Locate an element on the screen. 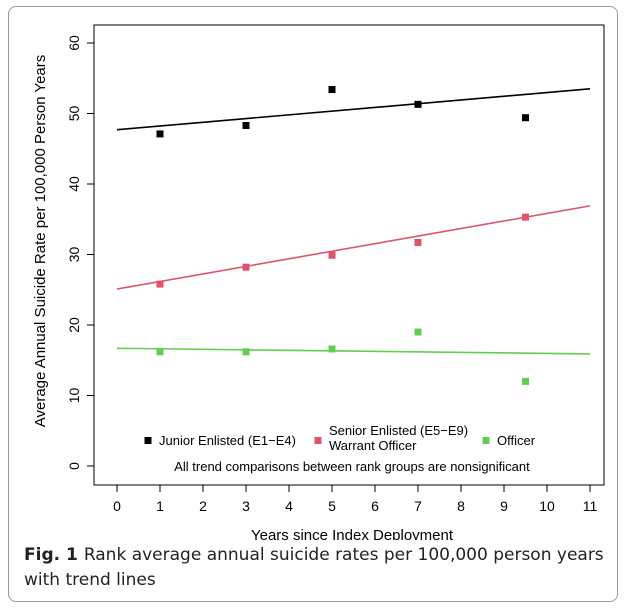  y-tick-label: 60 is located at coordinates (74, 43).